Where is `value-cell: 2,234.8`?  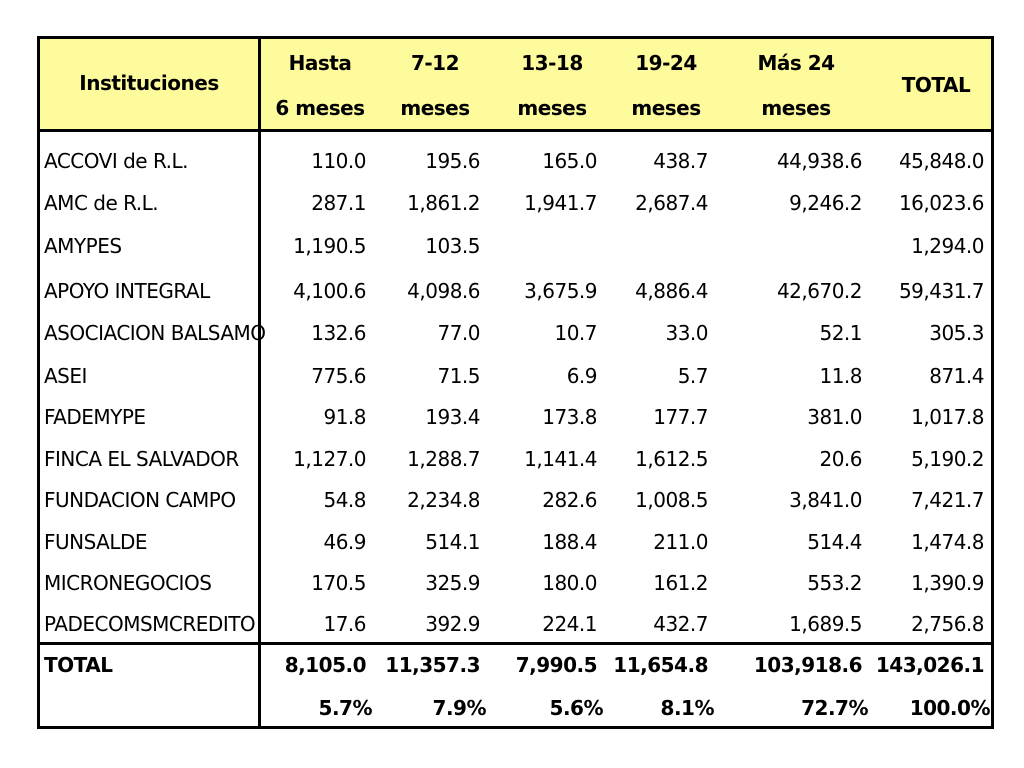
value-cell: 2,234.8 is located at coordinates (443, 500).